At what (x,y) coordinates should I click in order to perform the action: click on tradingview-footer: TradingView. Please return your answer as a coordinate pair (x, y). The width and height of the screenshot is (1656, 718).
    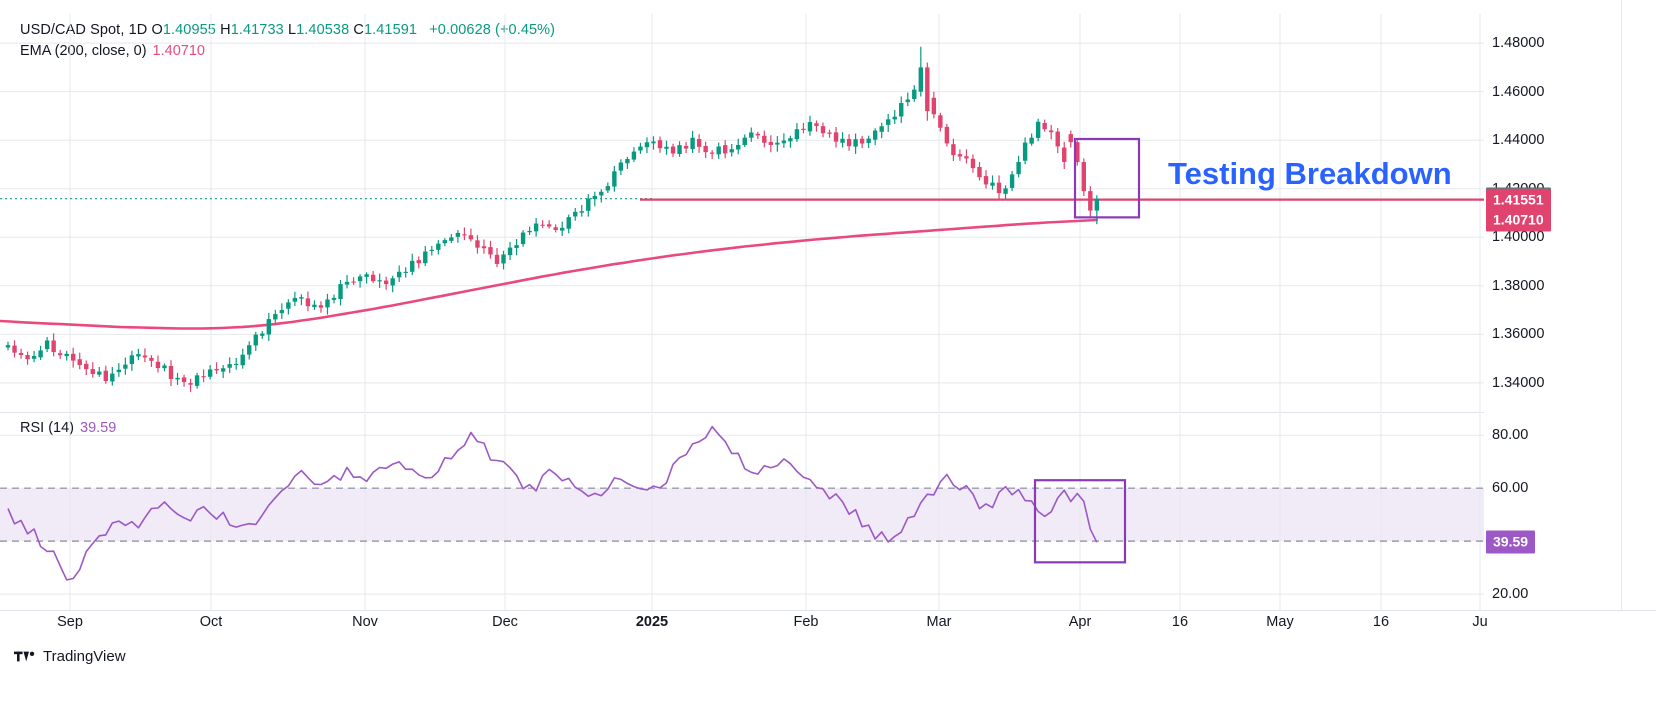
    Looking at the image, I should click on (70, 656).